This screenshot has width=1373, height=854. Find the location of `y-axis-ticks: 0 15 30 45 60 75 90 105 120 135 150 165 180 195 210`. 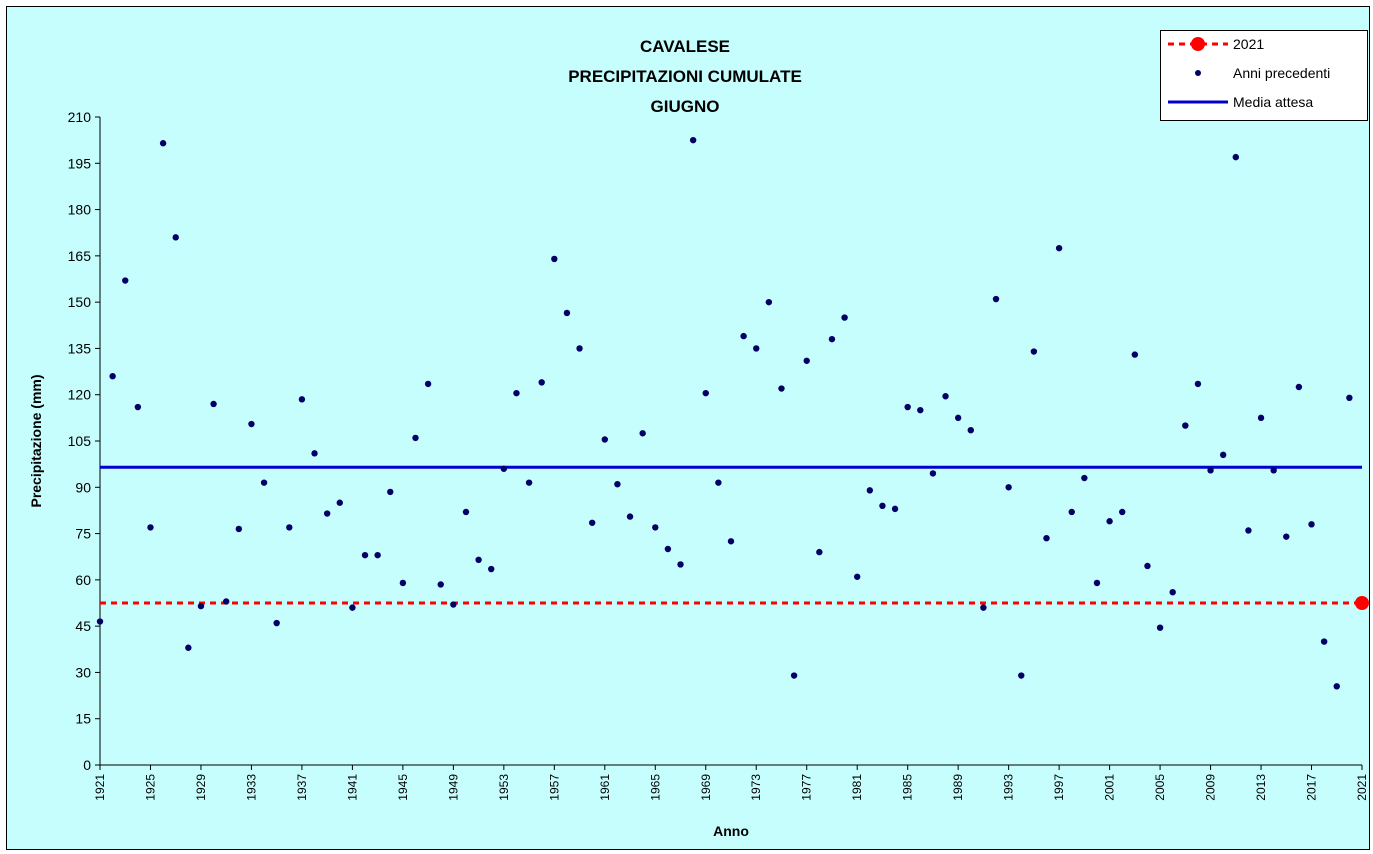

y-axis-ticks: 0 15 30 45 60 75 90 105 120 135 150 165 180 195 210 is located at coordinates (84, 441).